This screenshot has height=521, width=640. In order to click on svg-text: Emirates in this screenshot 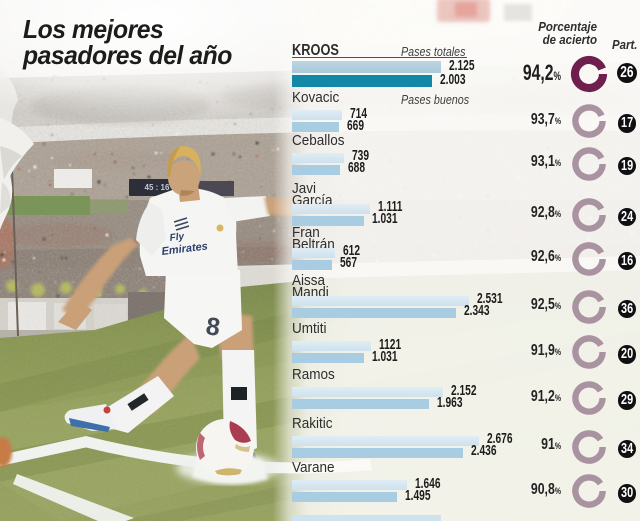, I will do `click(185, 249)`.